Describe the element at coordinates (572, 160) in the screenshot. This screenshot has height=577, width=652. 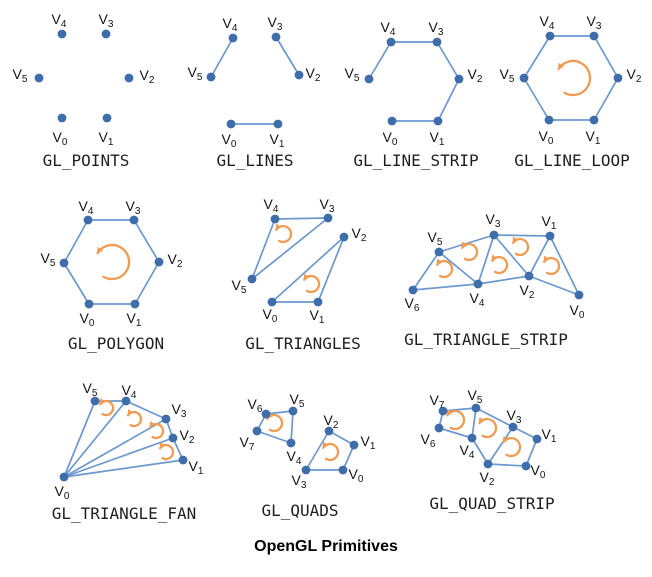
I see `panel-caption: GL_LINE_LOOP` at that location.